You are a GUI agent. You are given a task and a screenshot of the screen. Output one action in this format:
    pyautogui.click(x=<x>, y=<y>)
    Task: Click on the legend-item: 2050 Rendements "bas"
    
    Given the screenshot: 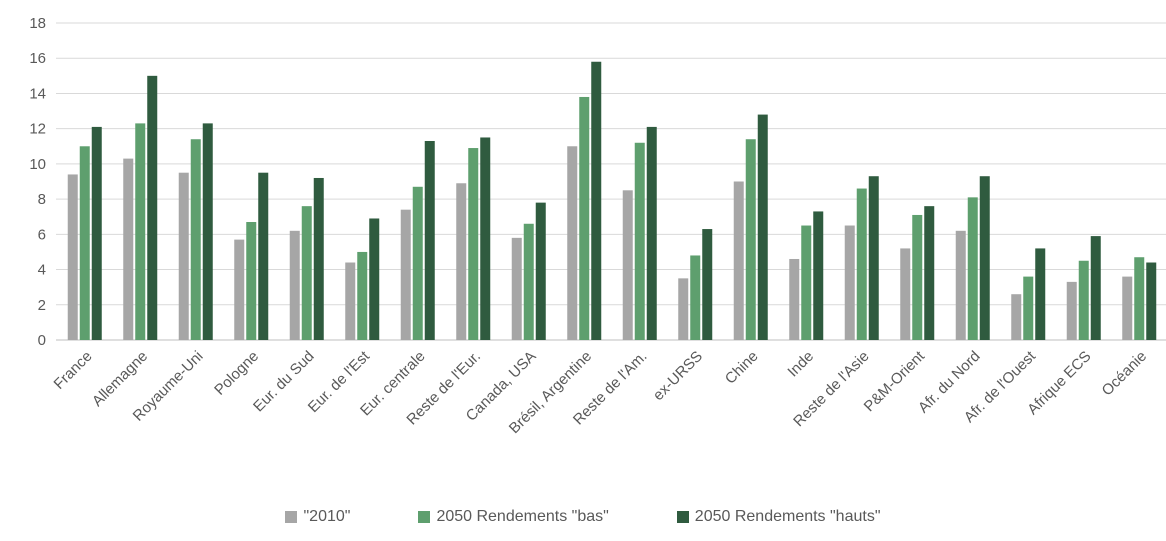 What is the action you would take?
    pyautogui.click(x=513, y=517)
    